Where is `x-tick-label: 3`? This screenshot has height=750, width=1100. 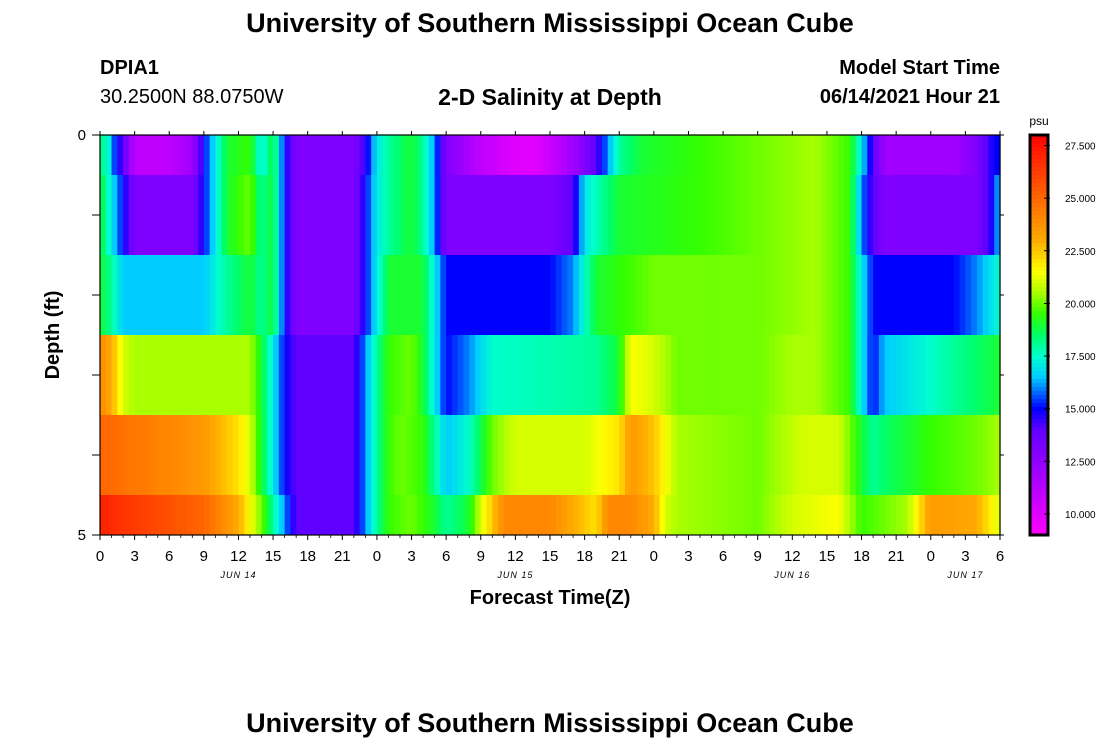 x-tick-label: 3 is located at coordinates (134, 556).